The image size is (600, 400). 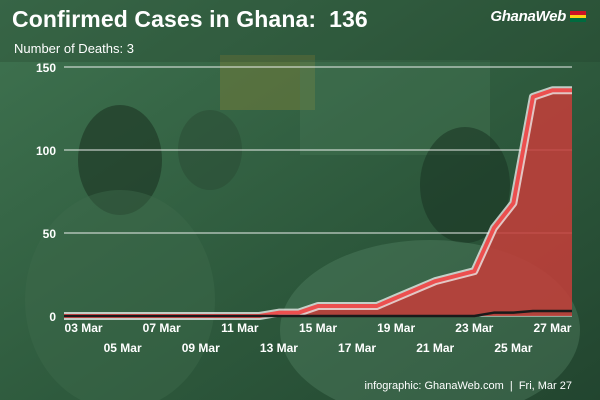 What do you see at coordinates (435, 348) in the screenshot?
I see `x-tick-label: 21 Mar` at bounding box center [435, 348].